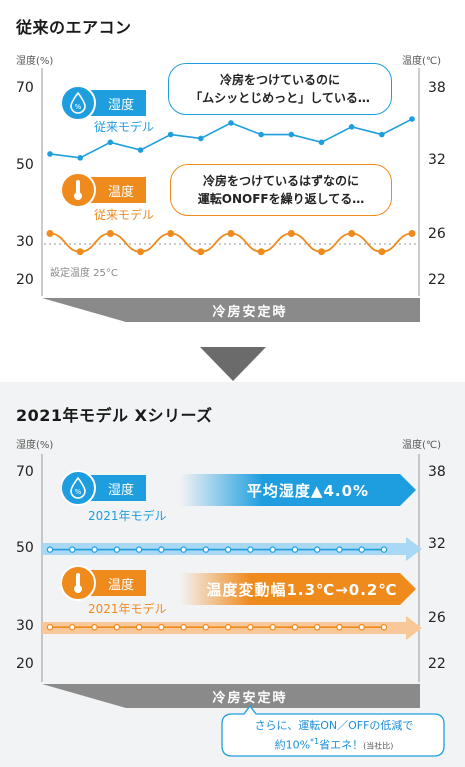  I want to click on top-temp-model: 従来モデル, so click(124, 215).